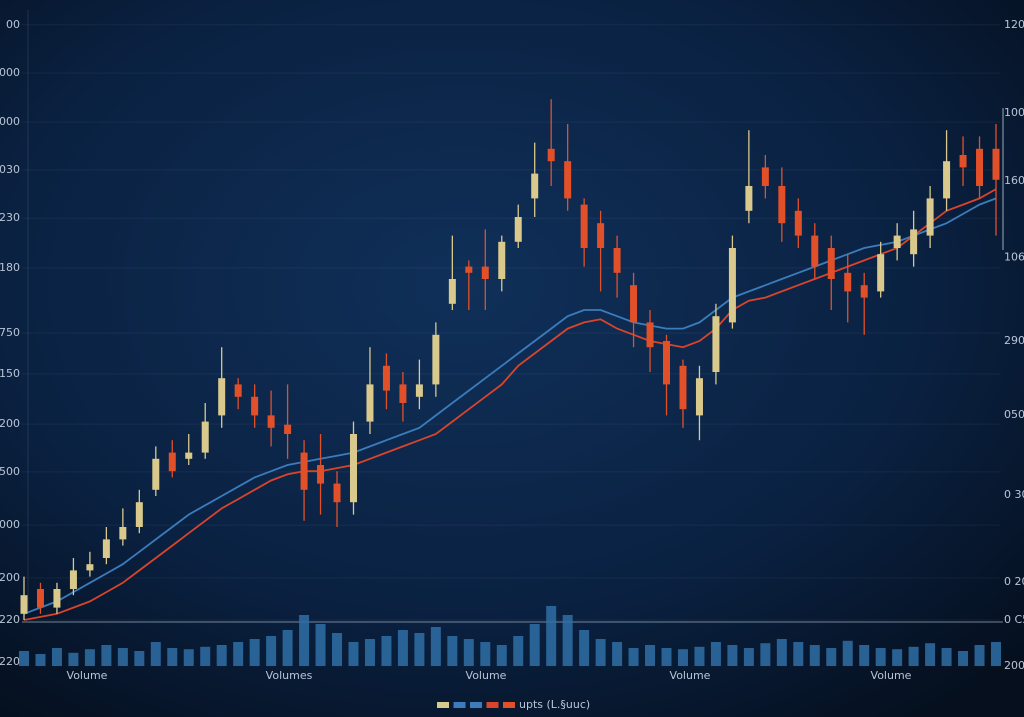  Describe the element at coordinates (1014, 180) in the screenshot. I see `y2-tick-label: 1600` at that location.